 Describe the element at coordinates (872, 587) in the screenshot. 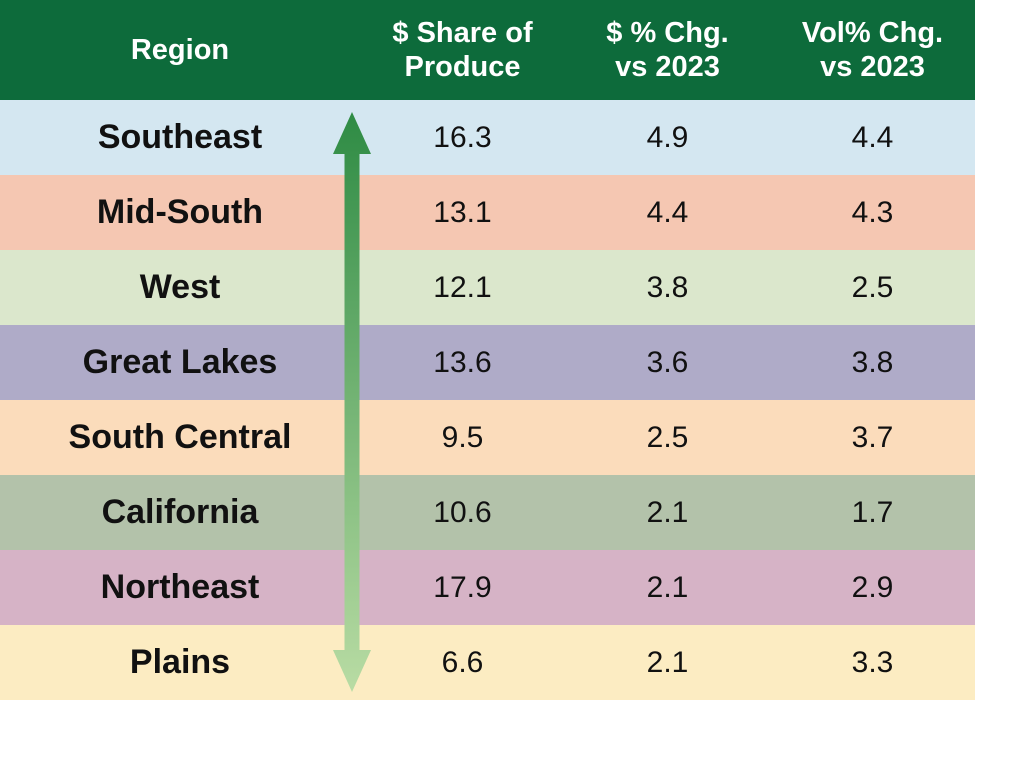

I see `vol-chg-cell: 2.9` at that location.